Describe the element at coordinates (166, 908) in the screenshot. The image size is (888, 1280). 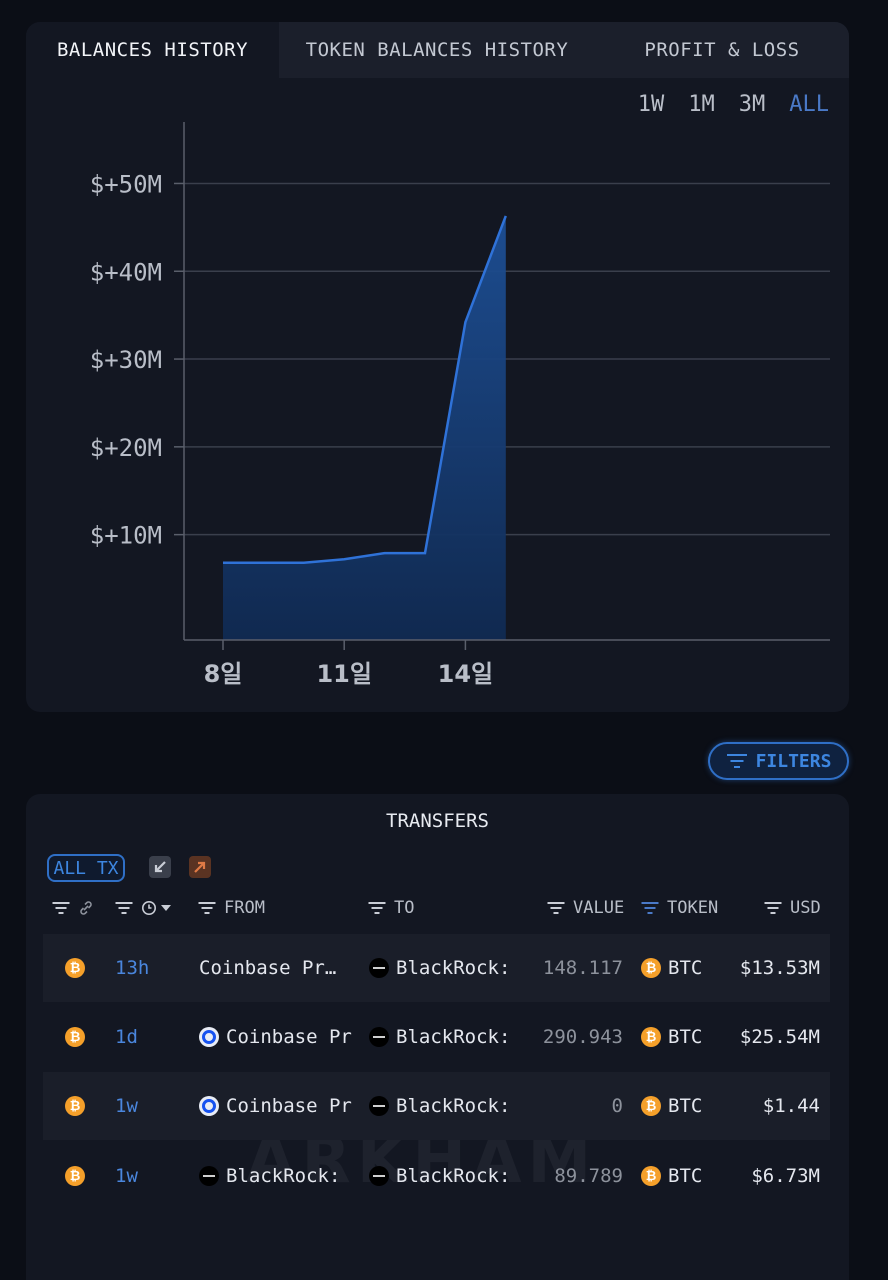
I see `caret-down-icon` at that location.